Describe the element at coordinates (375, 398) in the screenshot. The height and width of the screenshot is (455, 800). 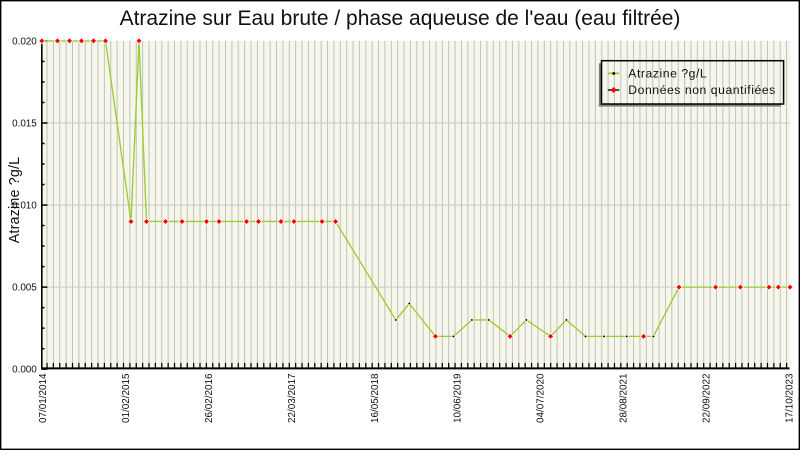
I see `svg-text: 16/05/2018` at that location.